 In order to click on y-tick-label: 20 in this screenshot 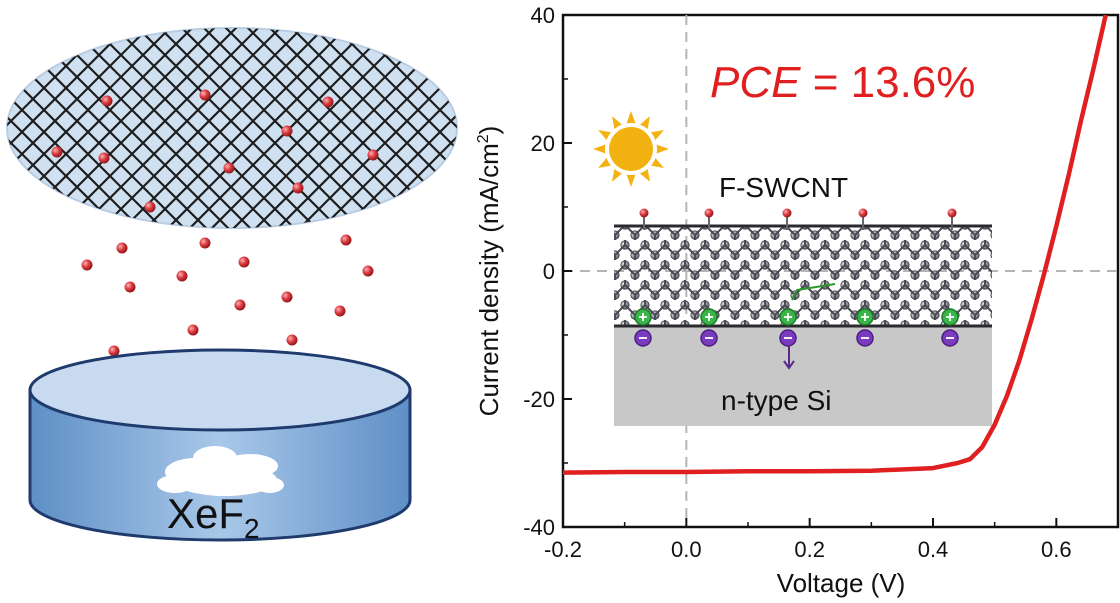, I will do `click(543, 143)`.